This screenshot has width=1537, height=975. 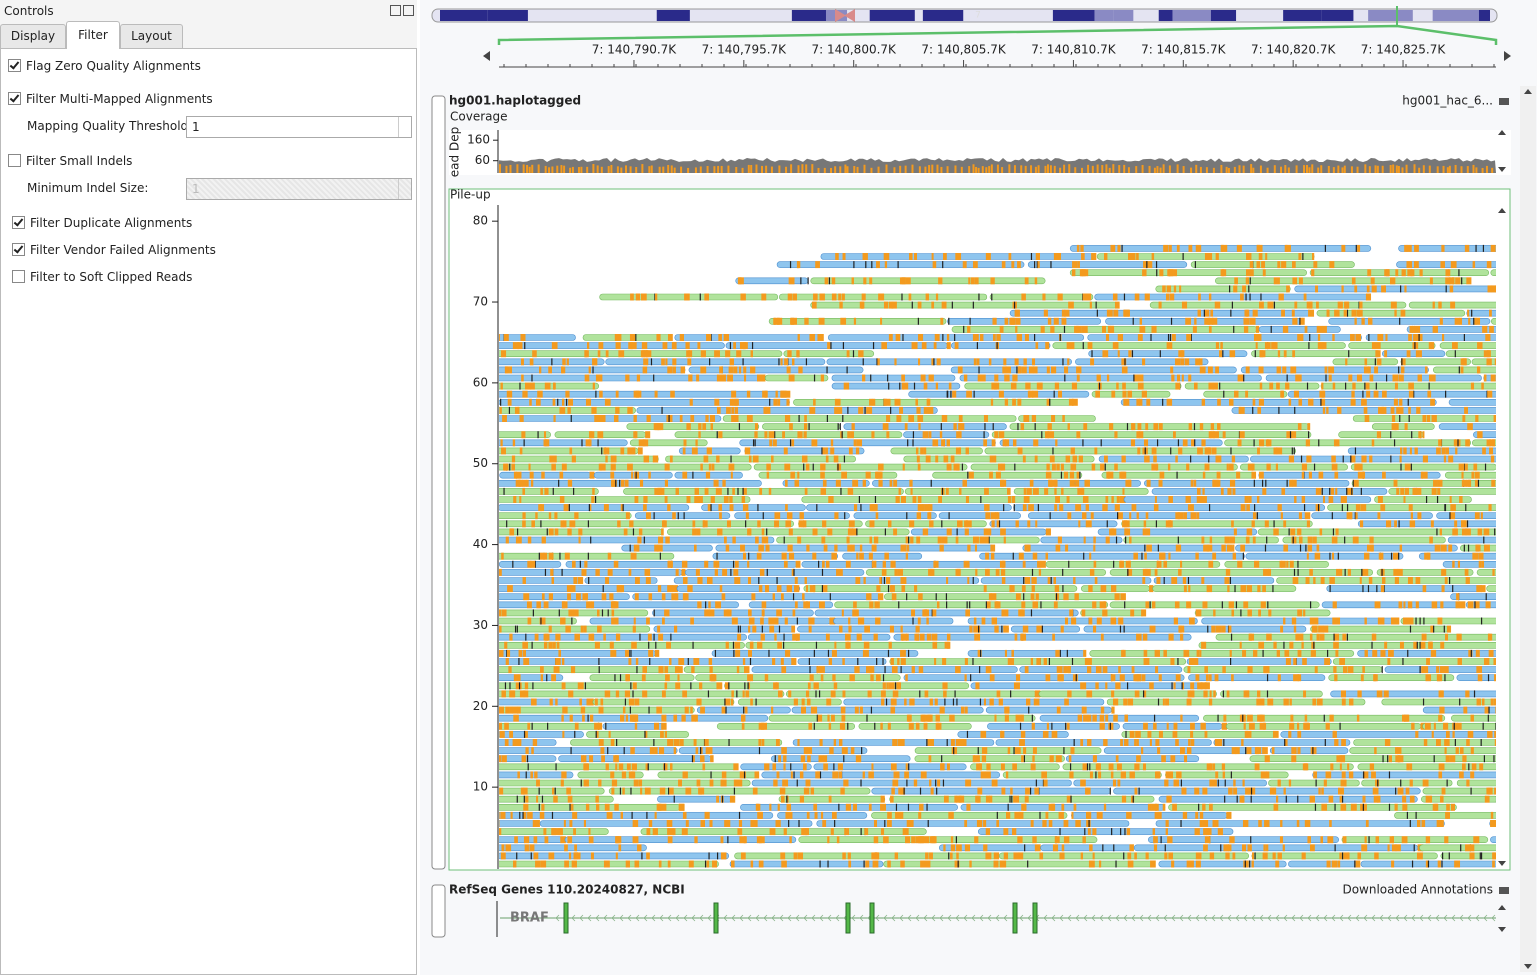 I want to click on checkbox-label: Filter Vendor Failed Alignments, so click(x=123, y=250).